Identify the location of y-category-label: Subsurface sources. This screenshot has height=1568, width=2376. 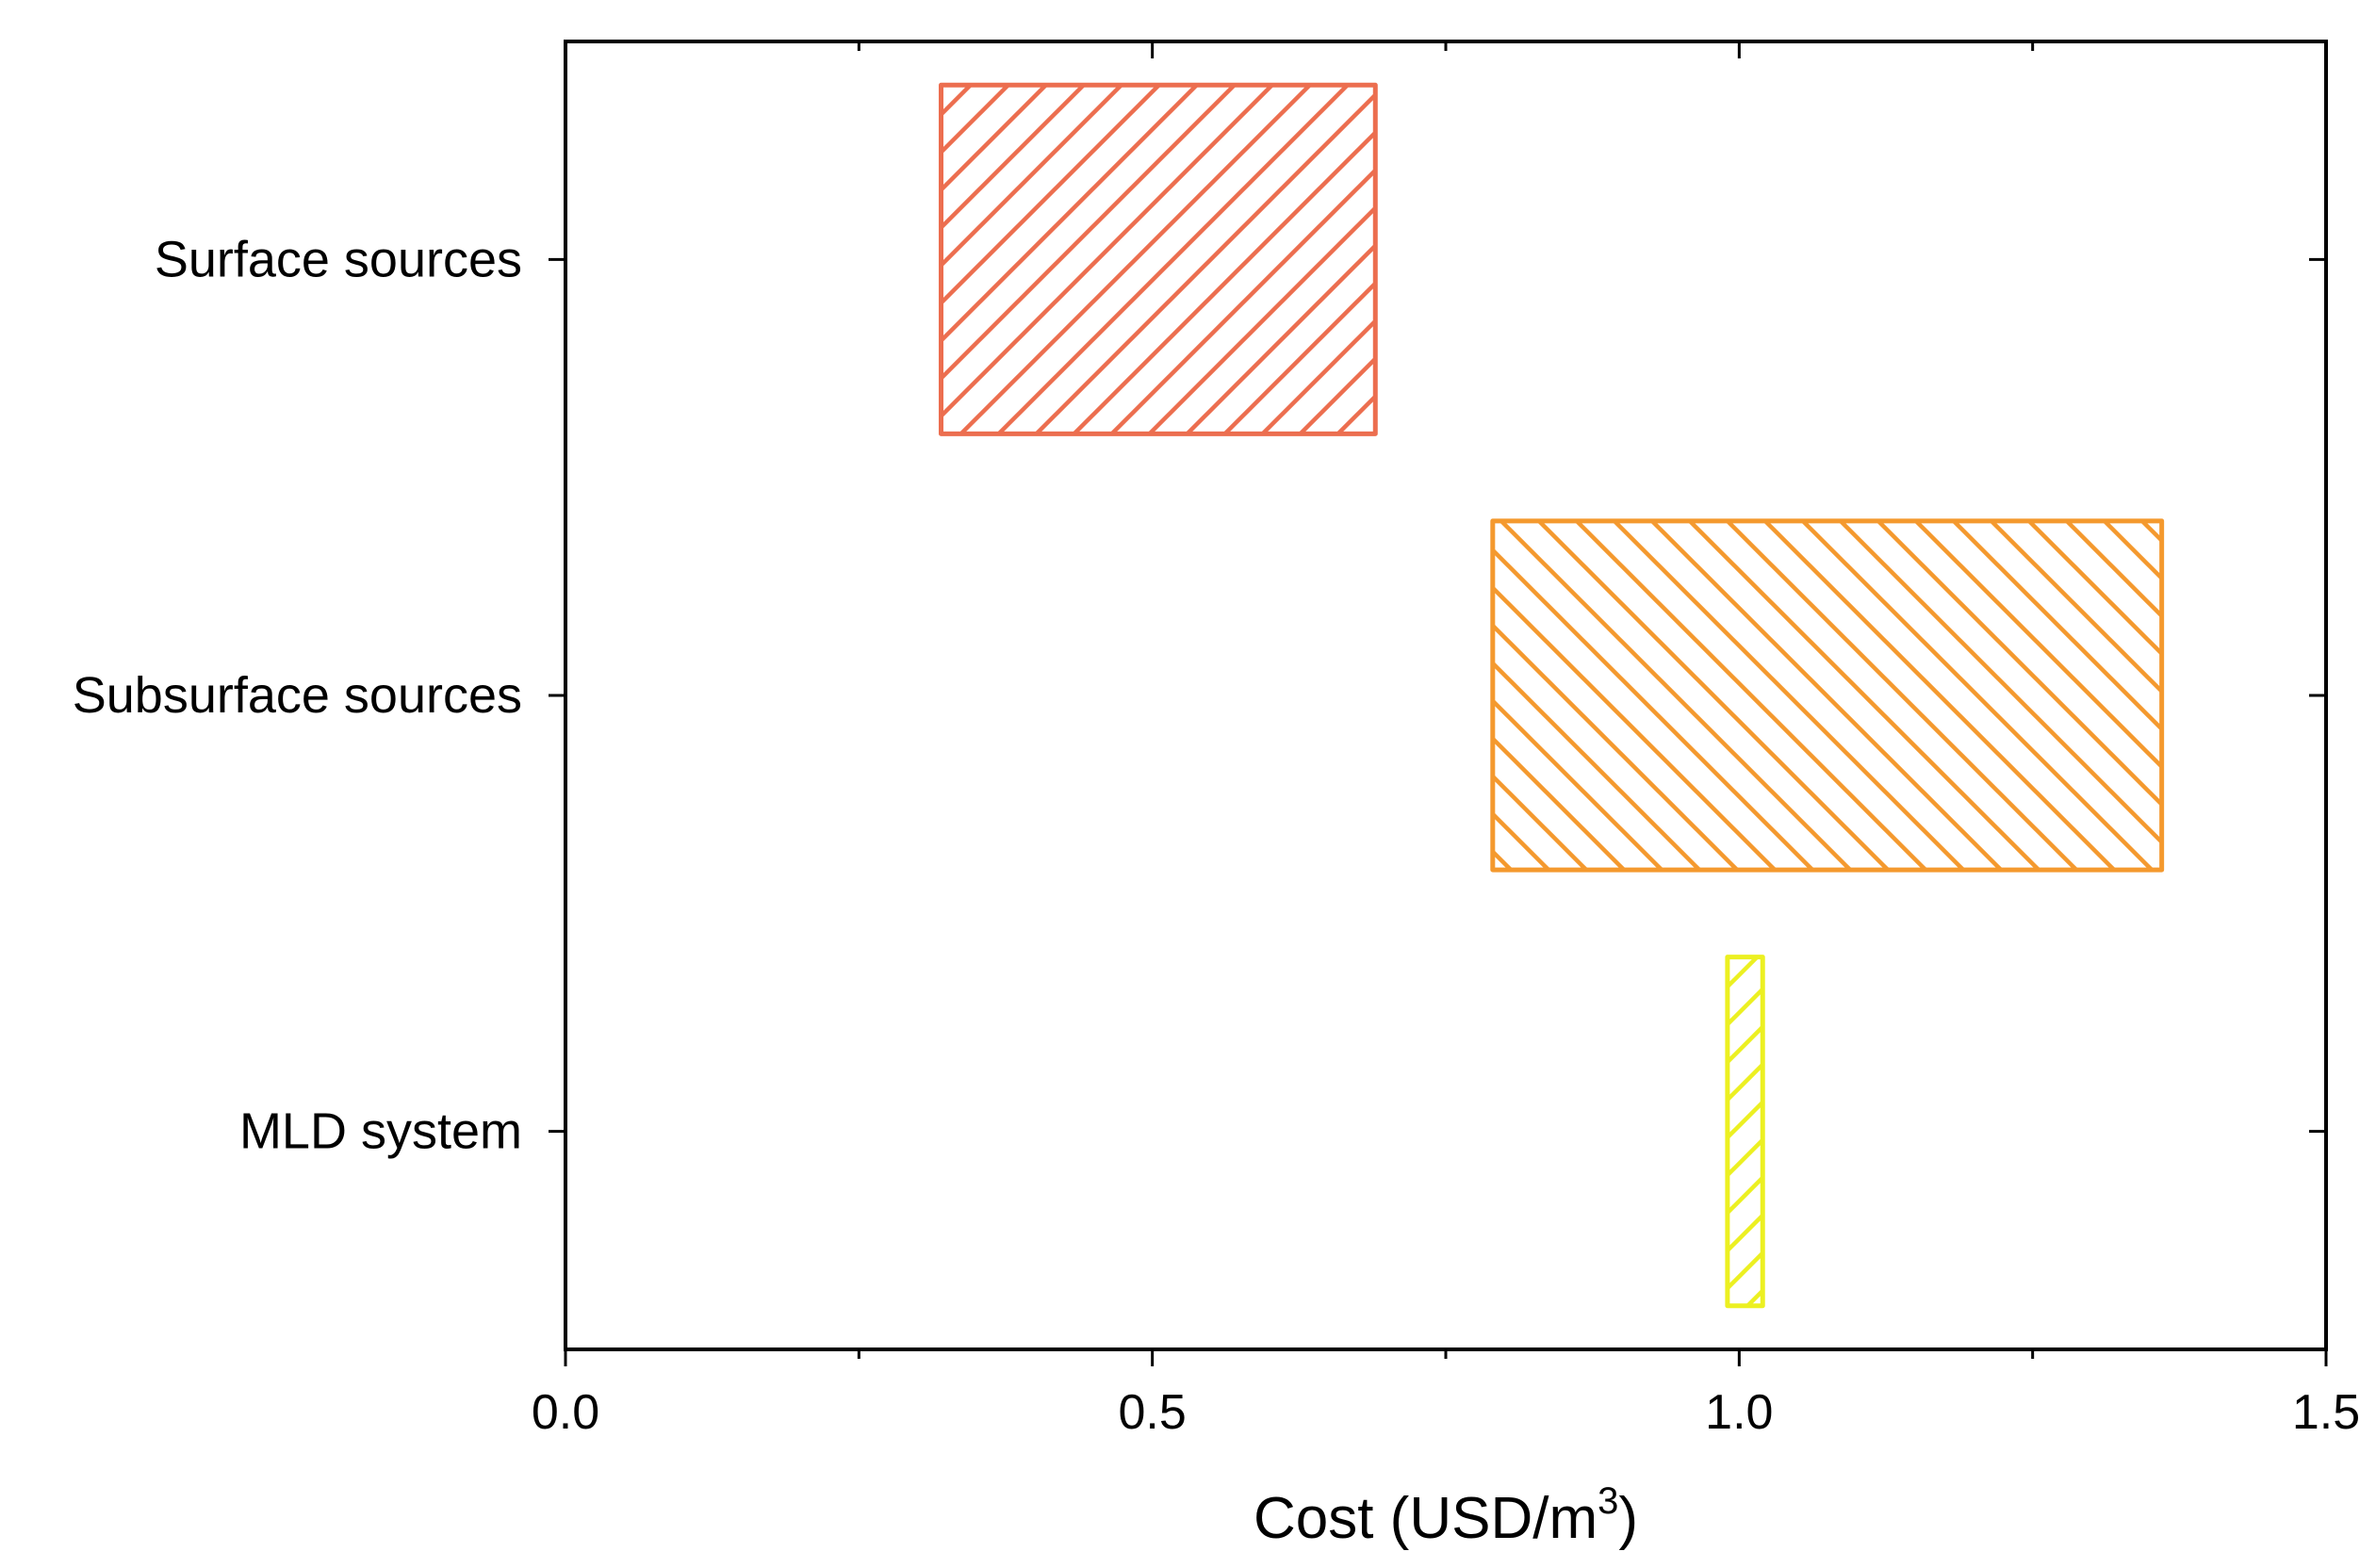
(297, 696).